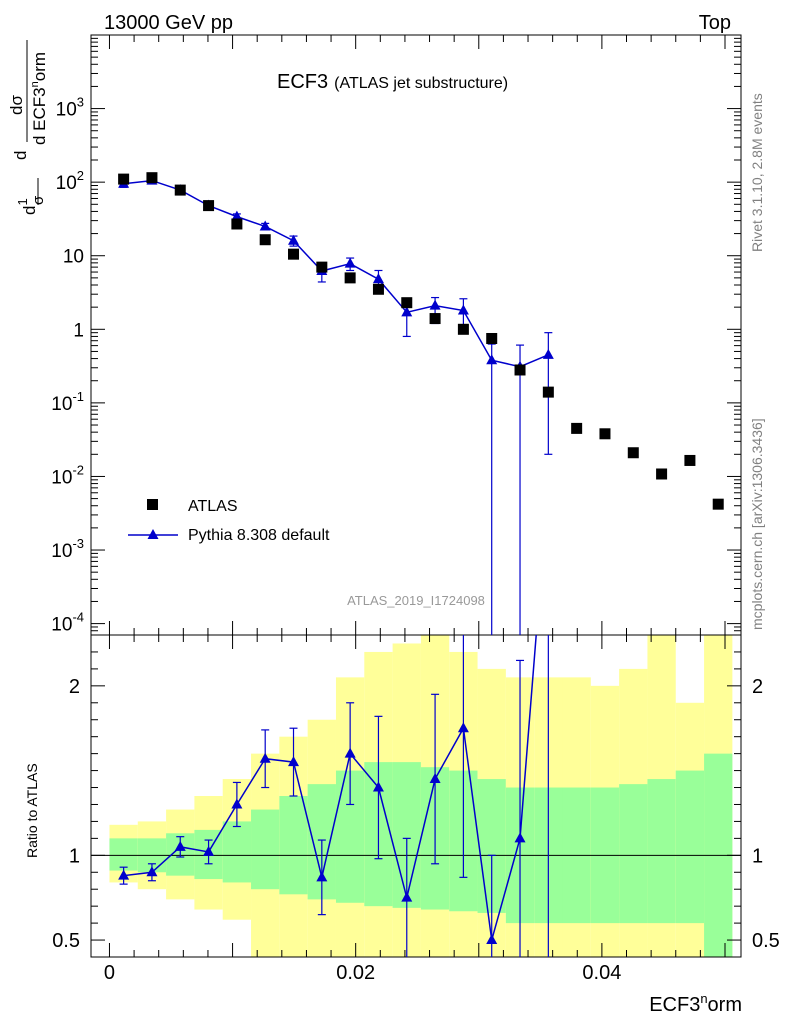 Image resolution: width=786 pixels, height=1024 pixels. What do you see at coordinates (39, 98) in the screenshot?
I see `svg-text: d ECF3norm` at bounding box center [39, 98].